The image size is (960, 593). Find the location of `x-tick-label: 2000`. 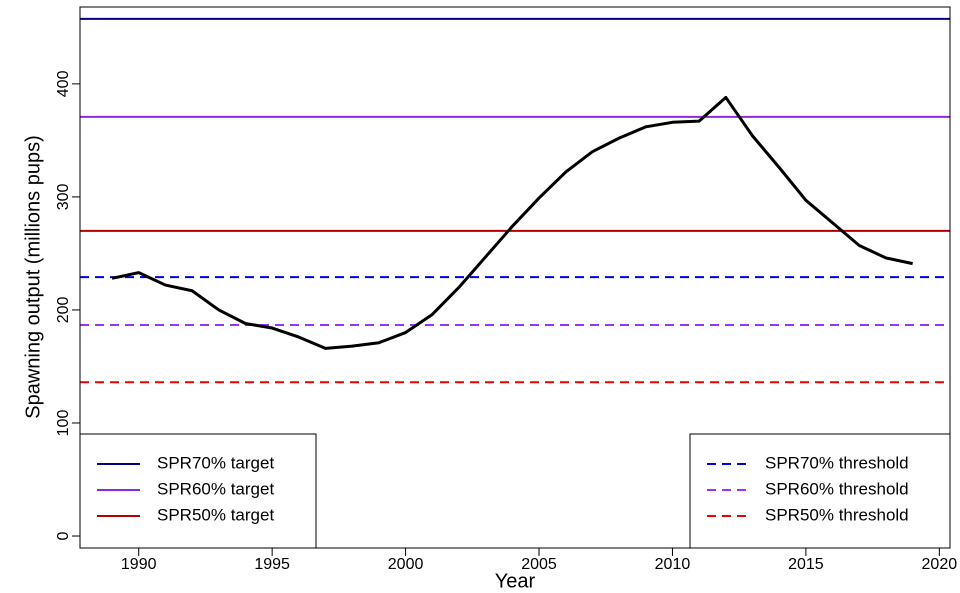

x-tick-label: 2000 is located at coordinates (406, 564).